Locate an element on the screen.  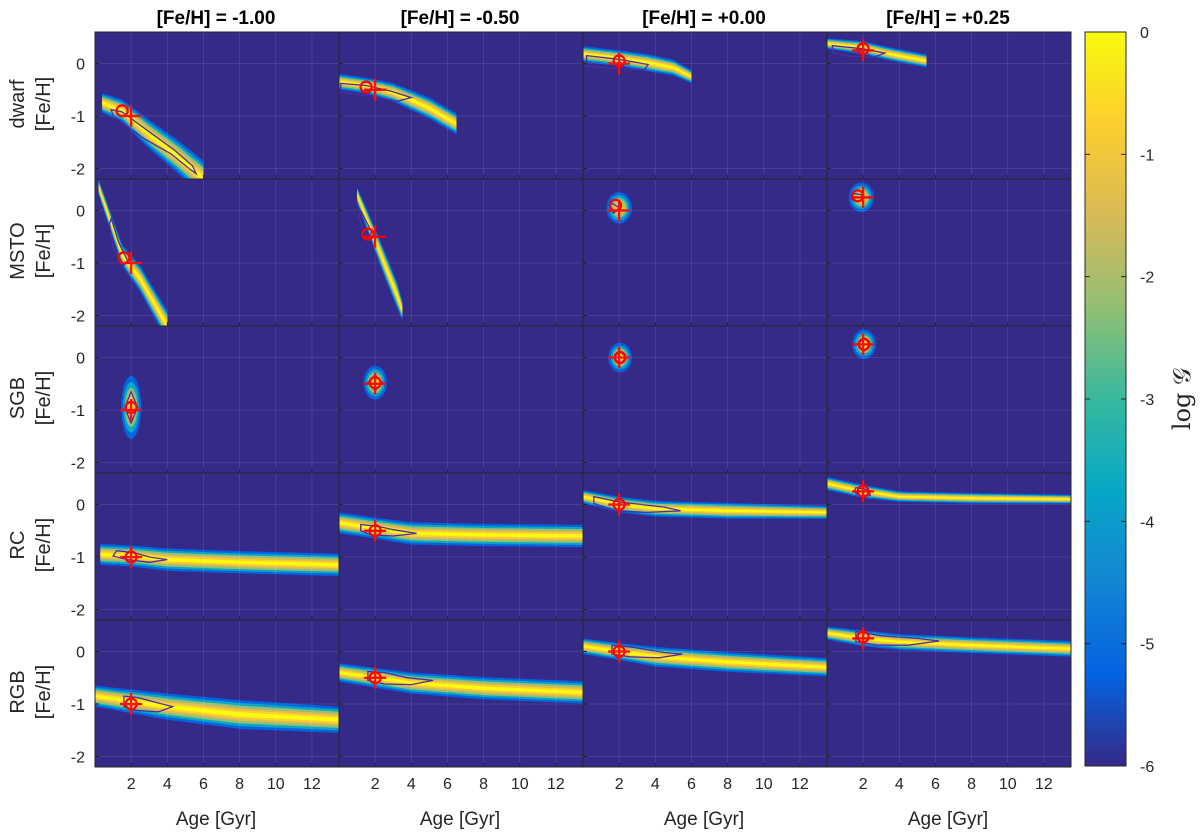
colorbar: 0 -1 -2 -3 -4 -5 -6 log 𝒢 is located at coordinates (1140, 400).